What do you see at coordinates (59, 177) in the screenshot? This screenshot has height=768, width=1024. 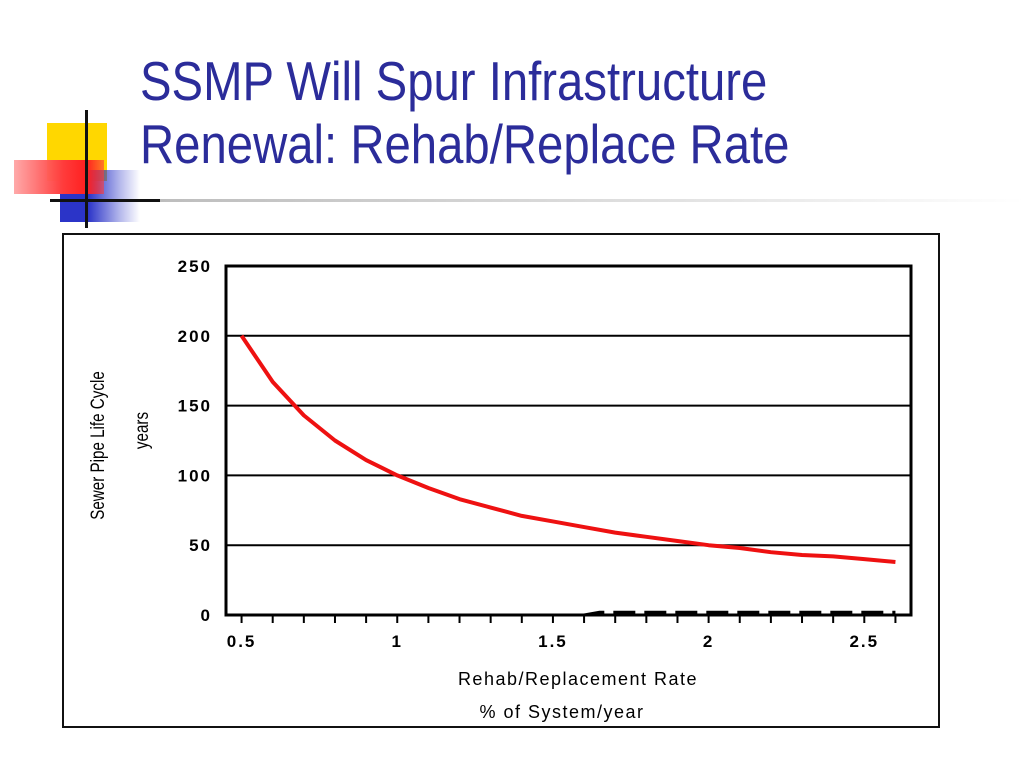 I see `decor-red-bar` at bounding box center [59, 177].